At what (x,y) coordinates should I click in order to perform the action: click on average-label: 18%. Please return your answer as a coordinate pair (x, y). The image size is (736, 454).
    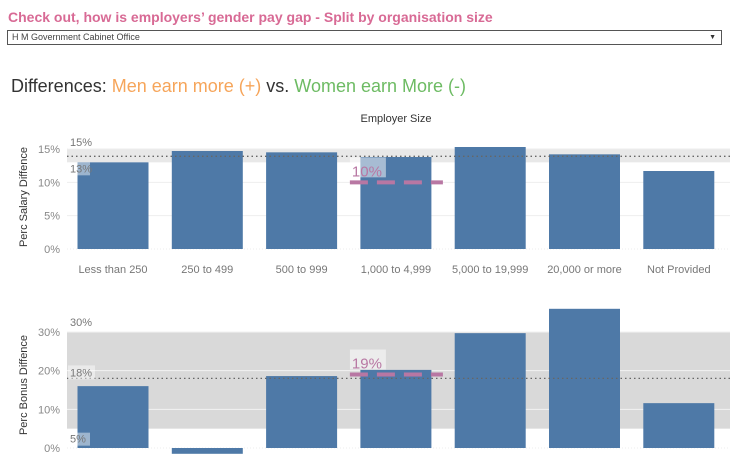
    Looking at the image, I should click on (81, 373).